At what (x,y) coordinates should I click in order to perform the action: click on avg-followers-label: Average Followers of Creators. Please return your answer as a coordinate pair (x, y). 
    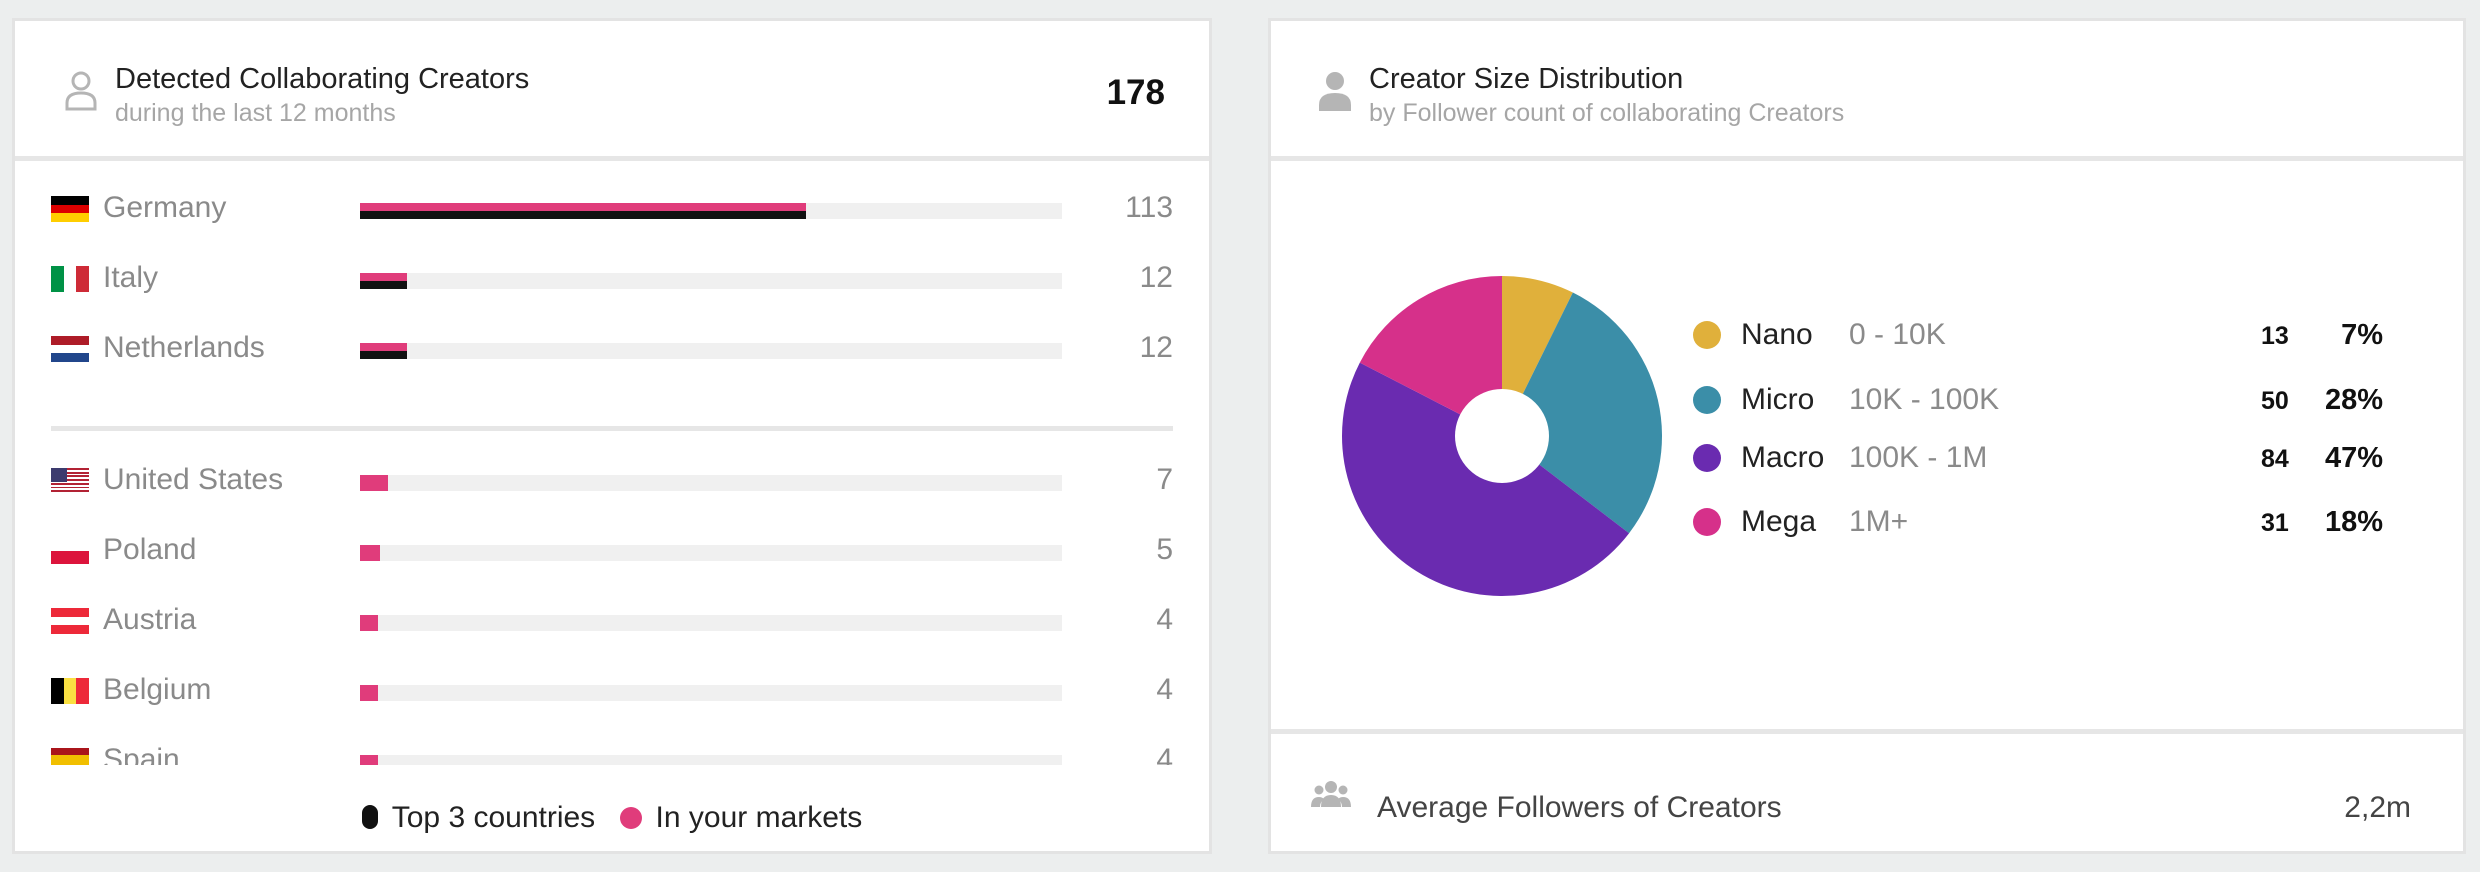
    Looking at the image, I should click on (1579, 807).